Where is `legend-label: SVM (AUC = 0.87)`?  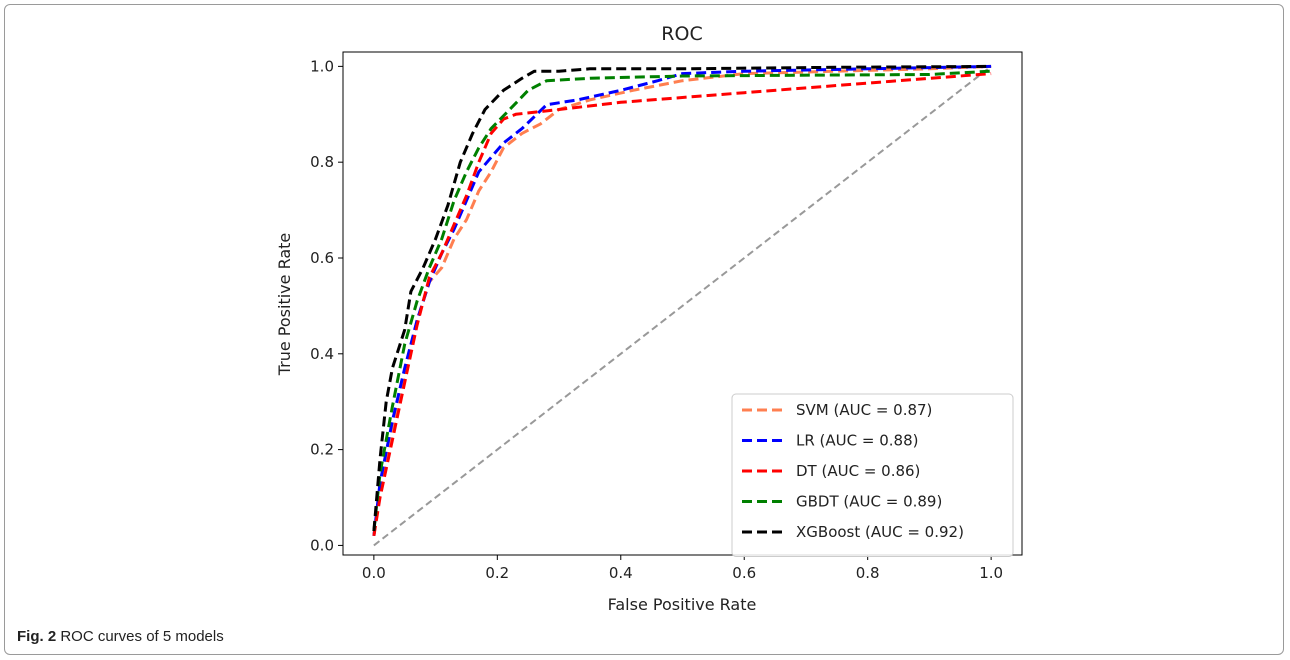 legend-label: SVM (AUC = 0.87) is located at coordinates (864, 410).